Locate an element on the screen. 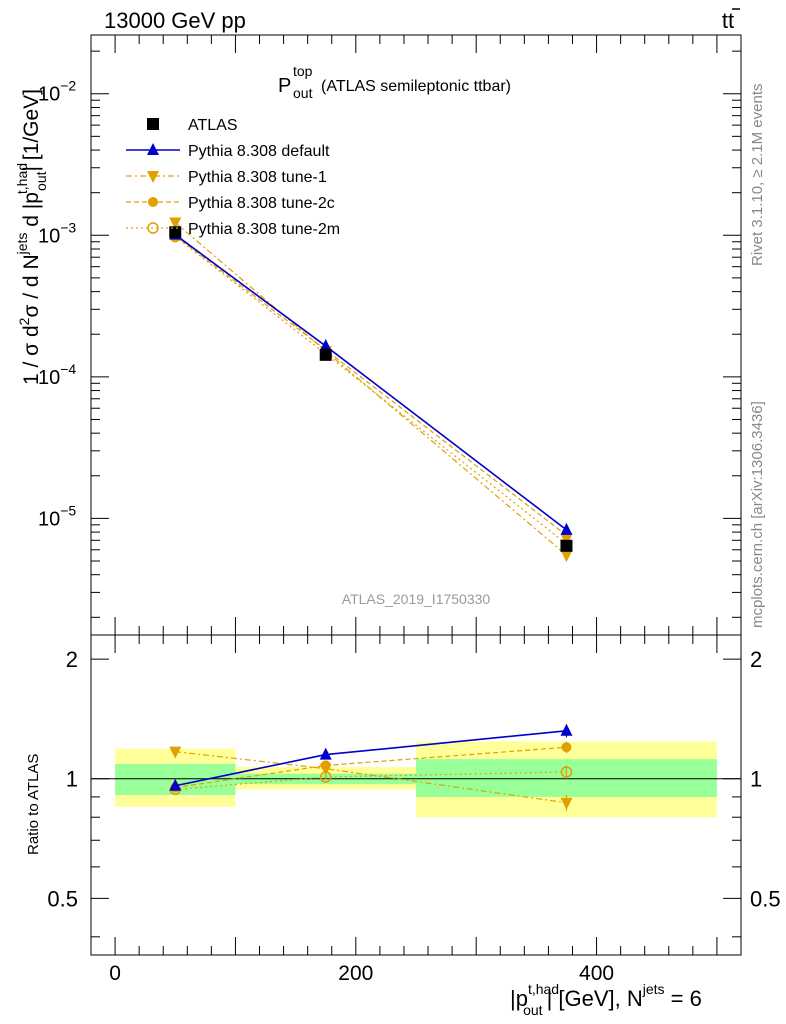 The width and height of the screenshot is (786, 1024). x-axis-label: |pt,had out | [GeV], Njets = 6 is located at coordinates (606, 999).